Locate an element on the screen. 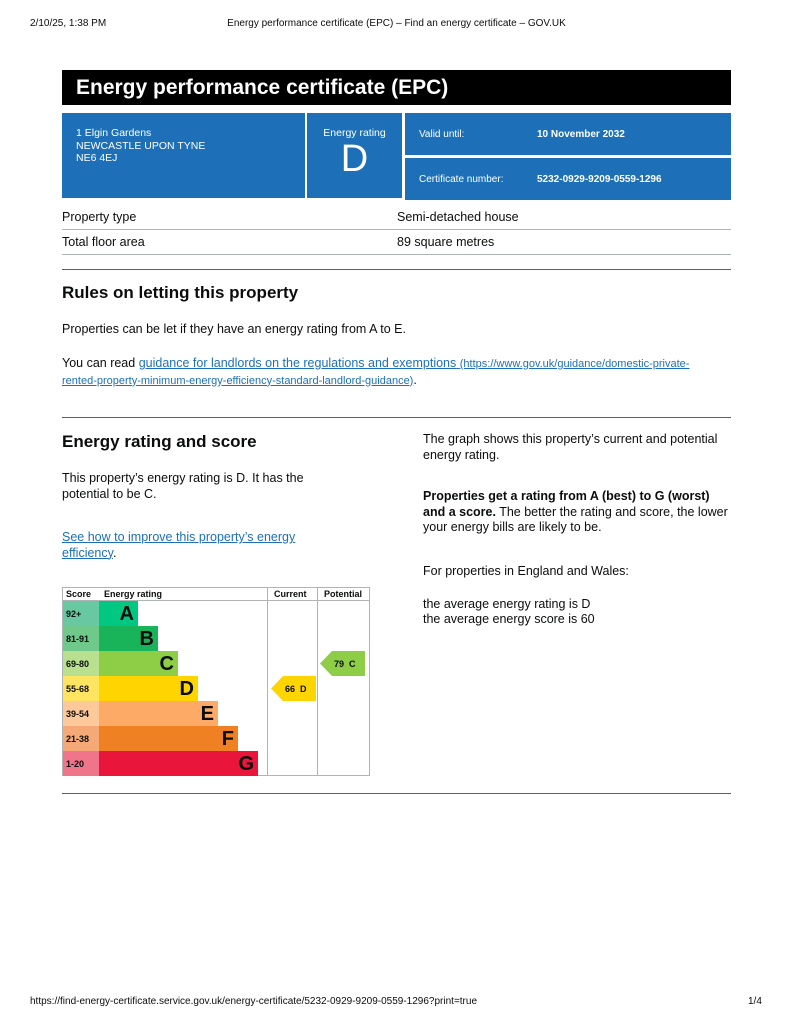 The width and height of the screenshot is (793, 1024). header-rule is located at coordinates (216, 600).